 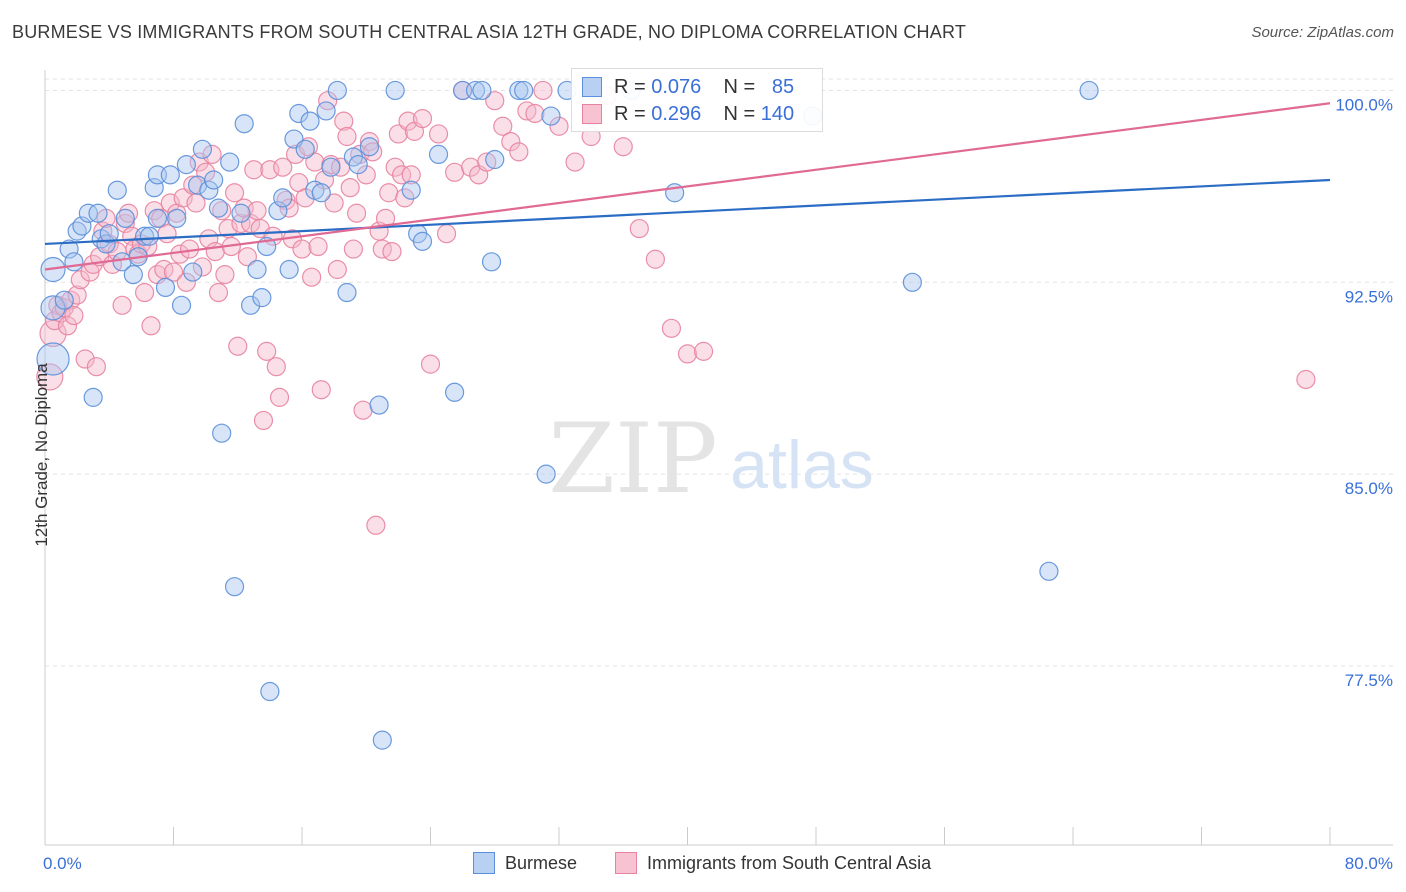 I want to click on trendline-burmese, so click(x=687, y=212).